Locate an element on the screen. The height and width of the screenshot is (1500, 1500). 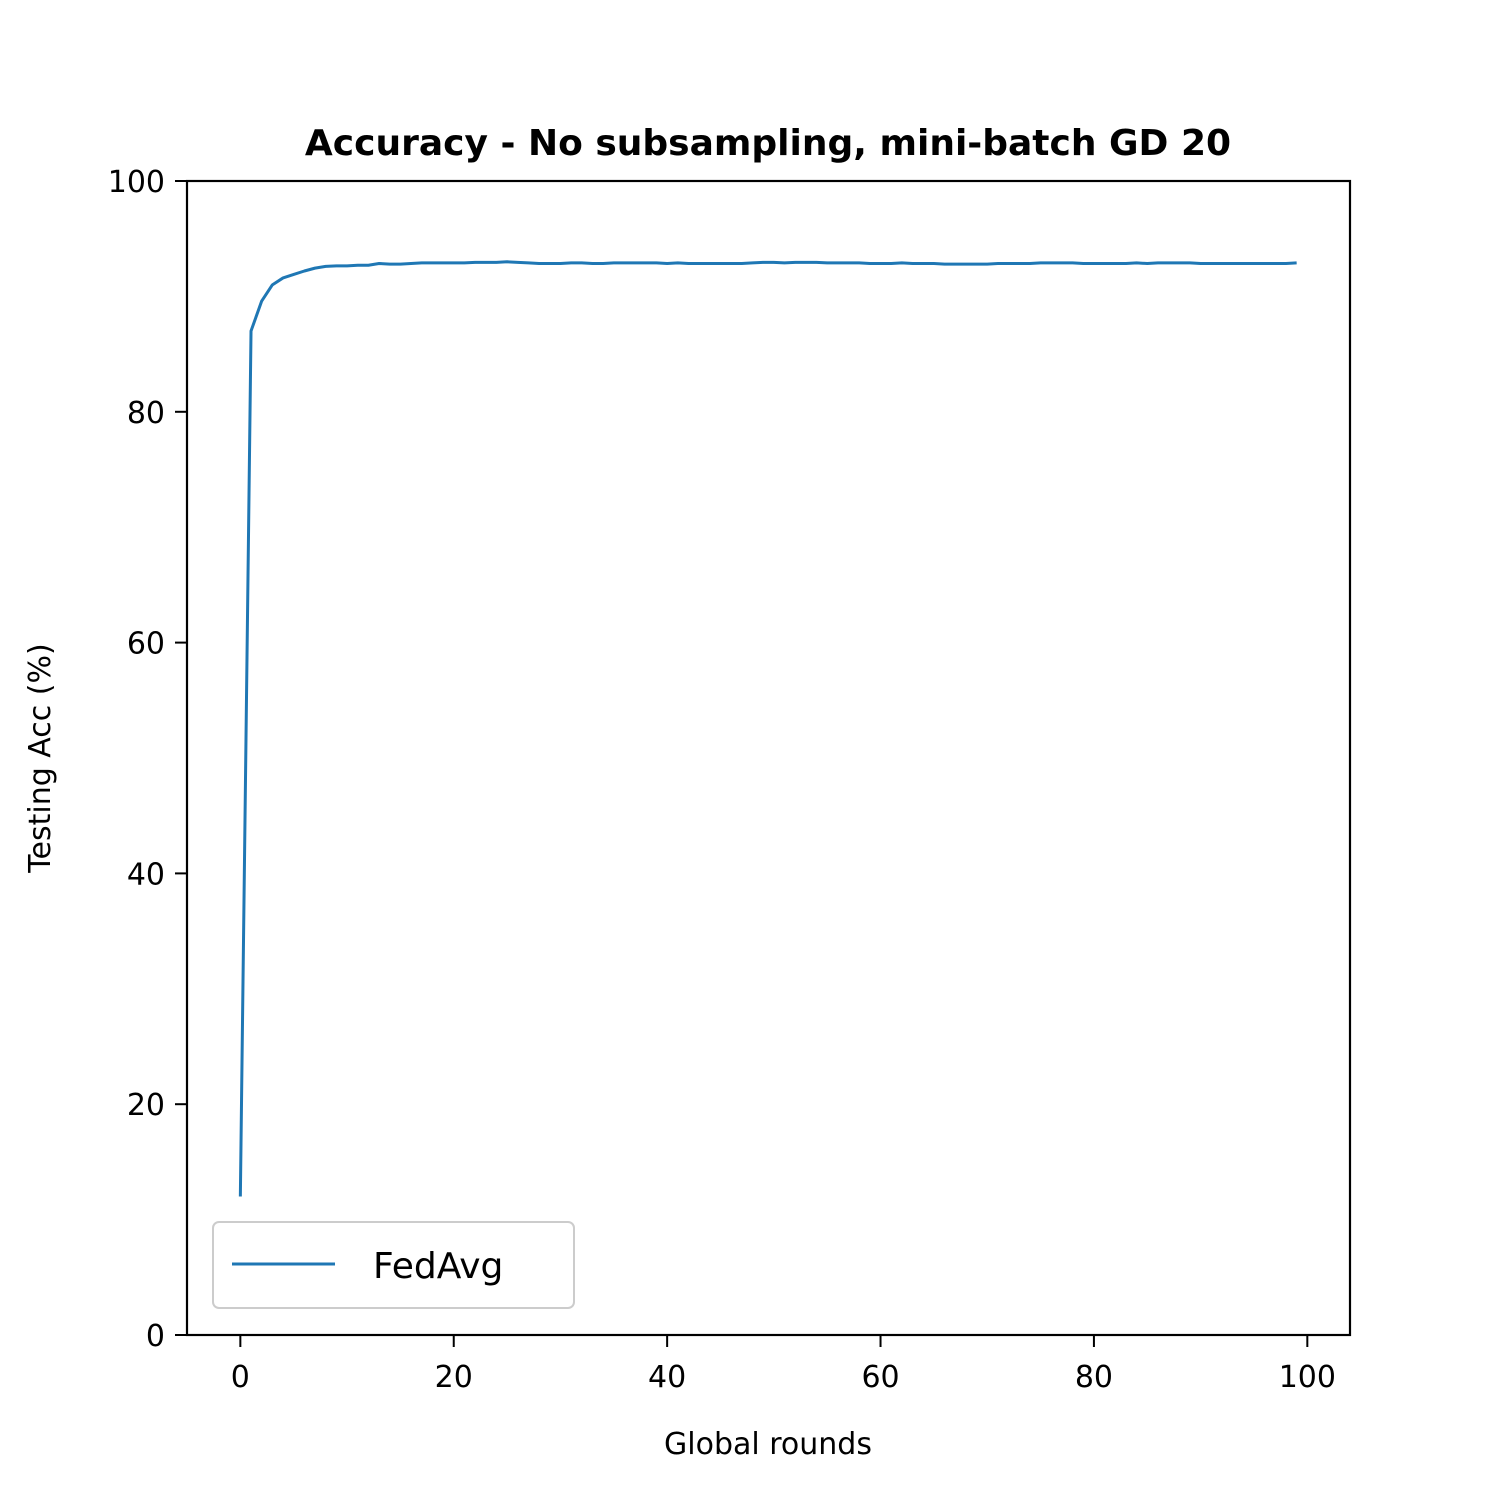
legend-label-fedavg: FedAvg is located at coordinates (438, 1266).